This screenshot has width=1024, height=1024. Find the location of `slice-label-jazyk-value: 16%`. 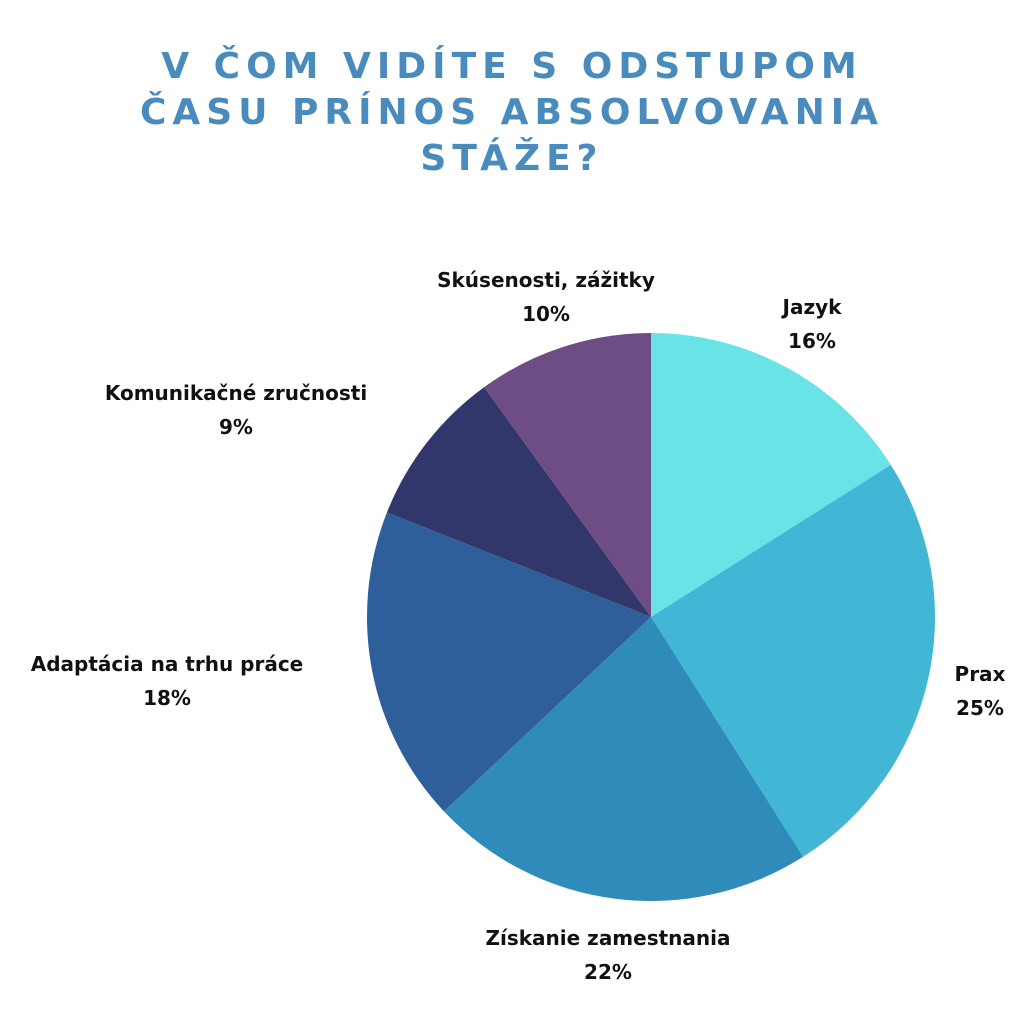

slice-label-jazyk-value: 16% is located at coordinates (812, 341).